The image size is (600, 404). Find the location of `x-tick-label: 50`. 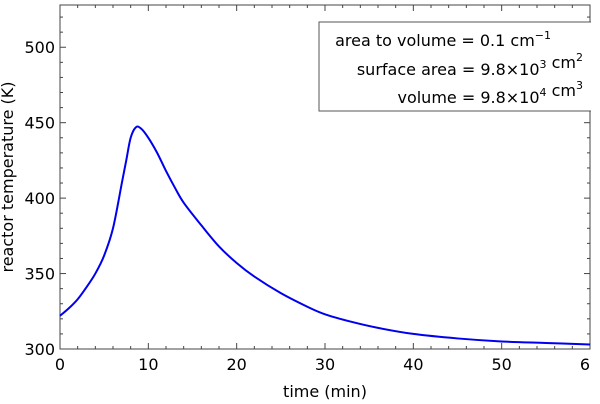

x-tick-label: 50 is located at coordinates (501, 364).